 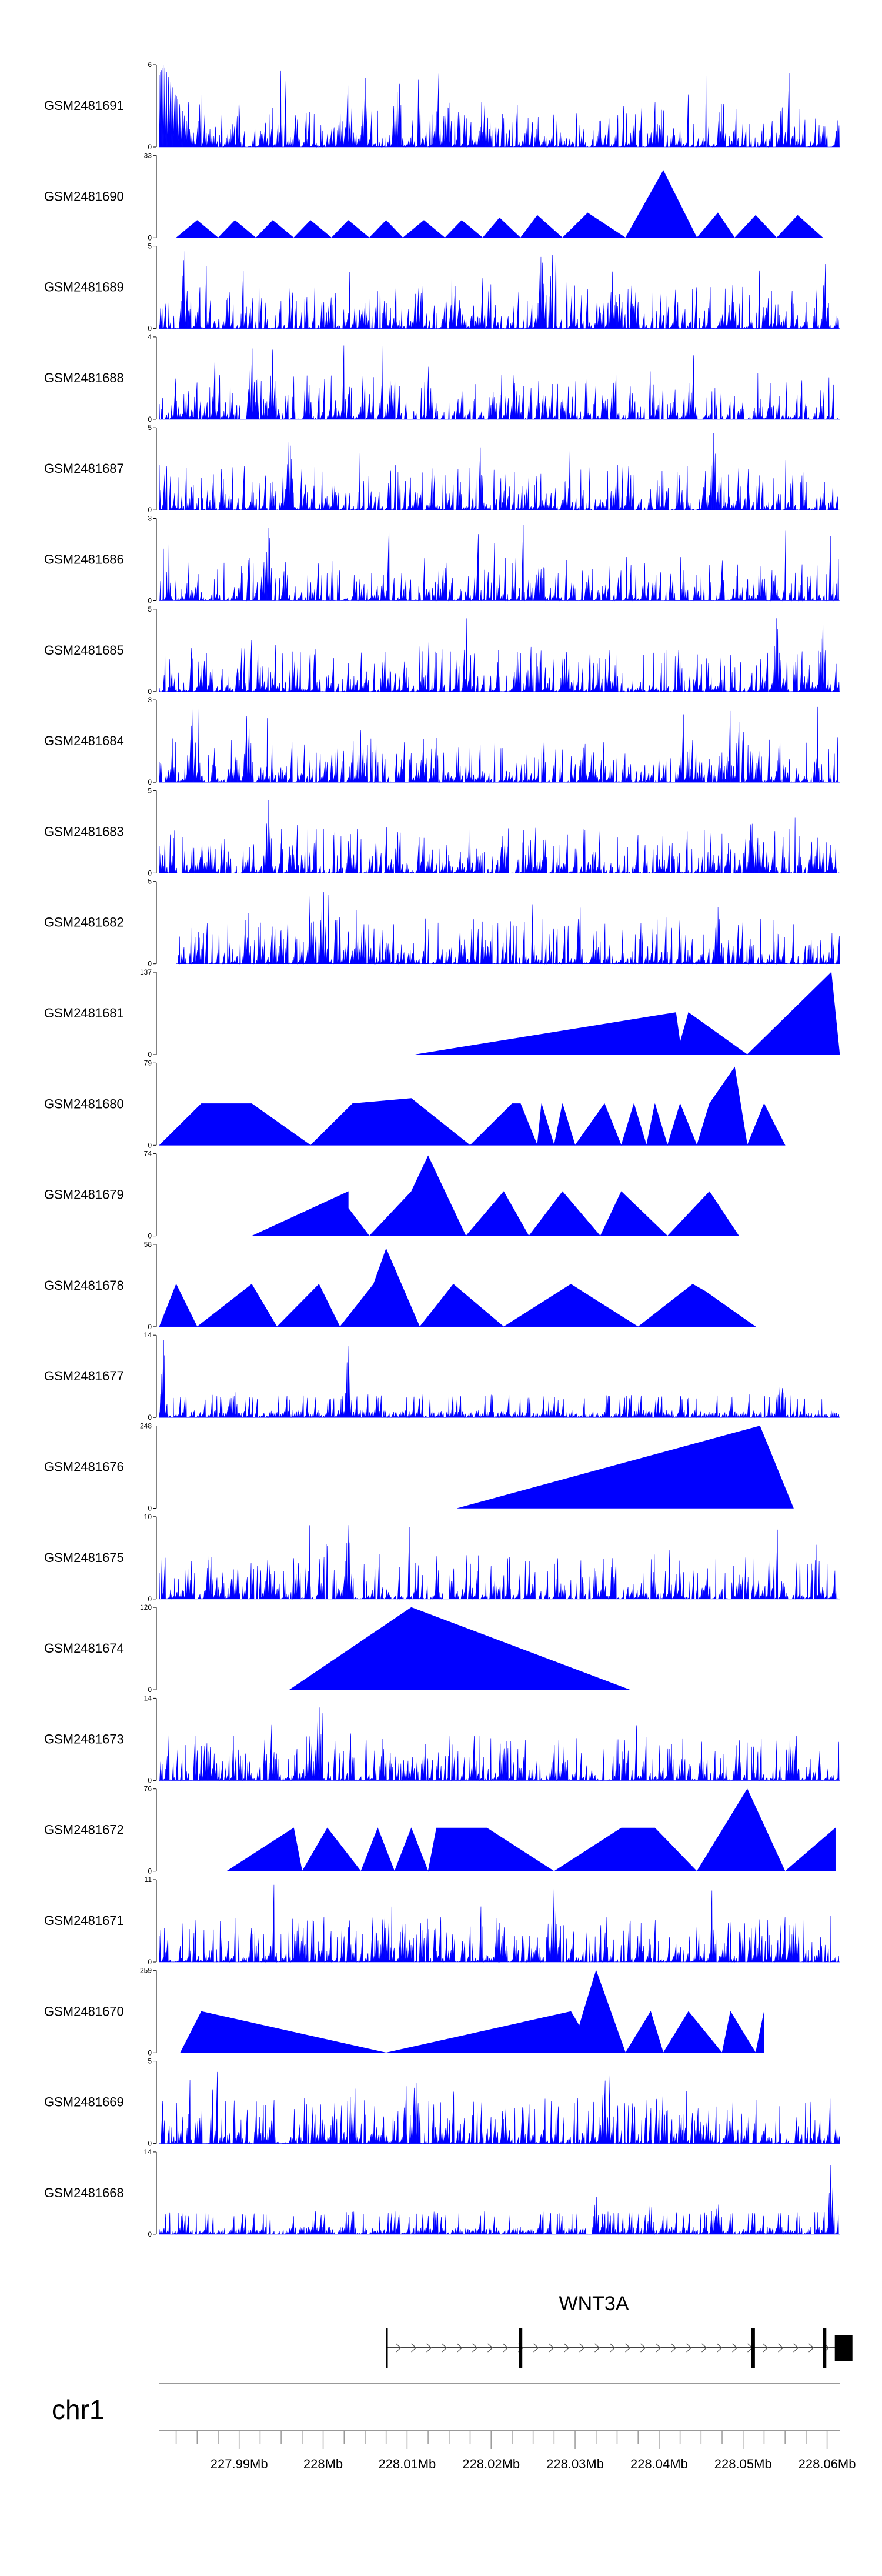 I want to click on y-max-label: 76, so click(x=148, y=1789).